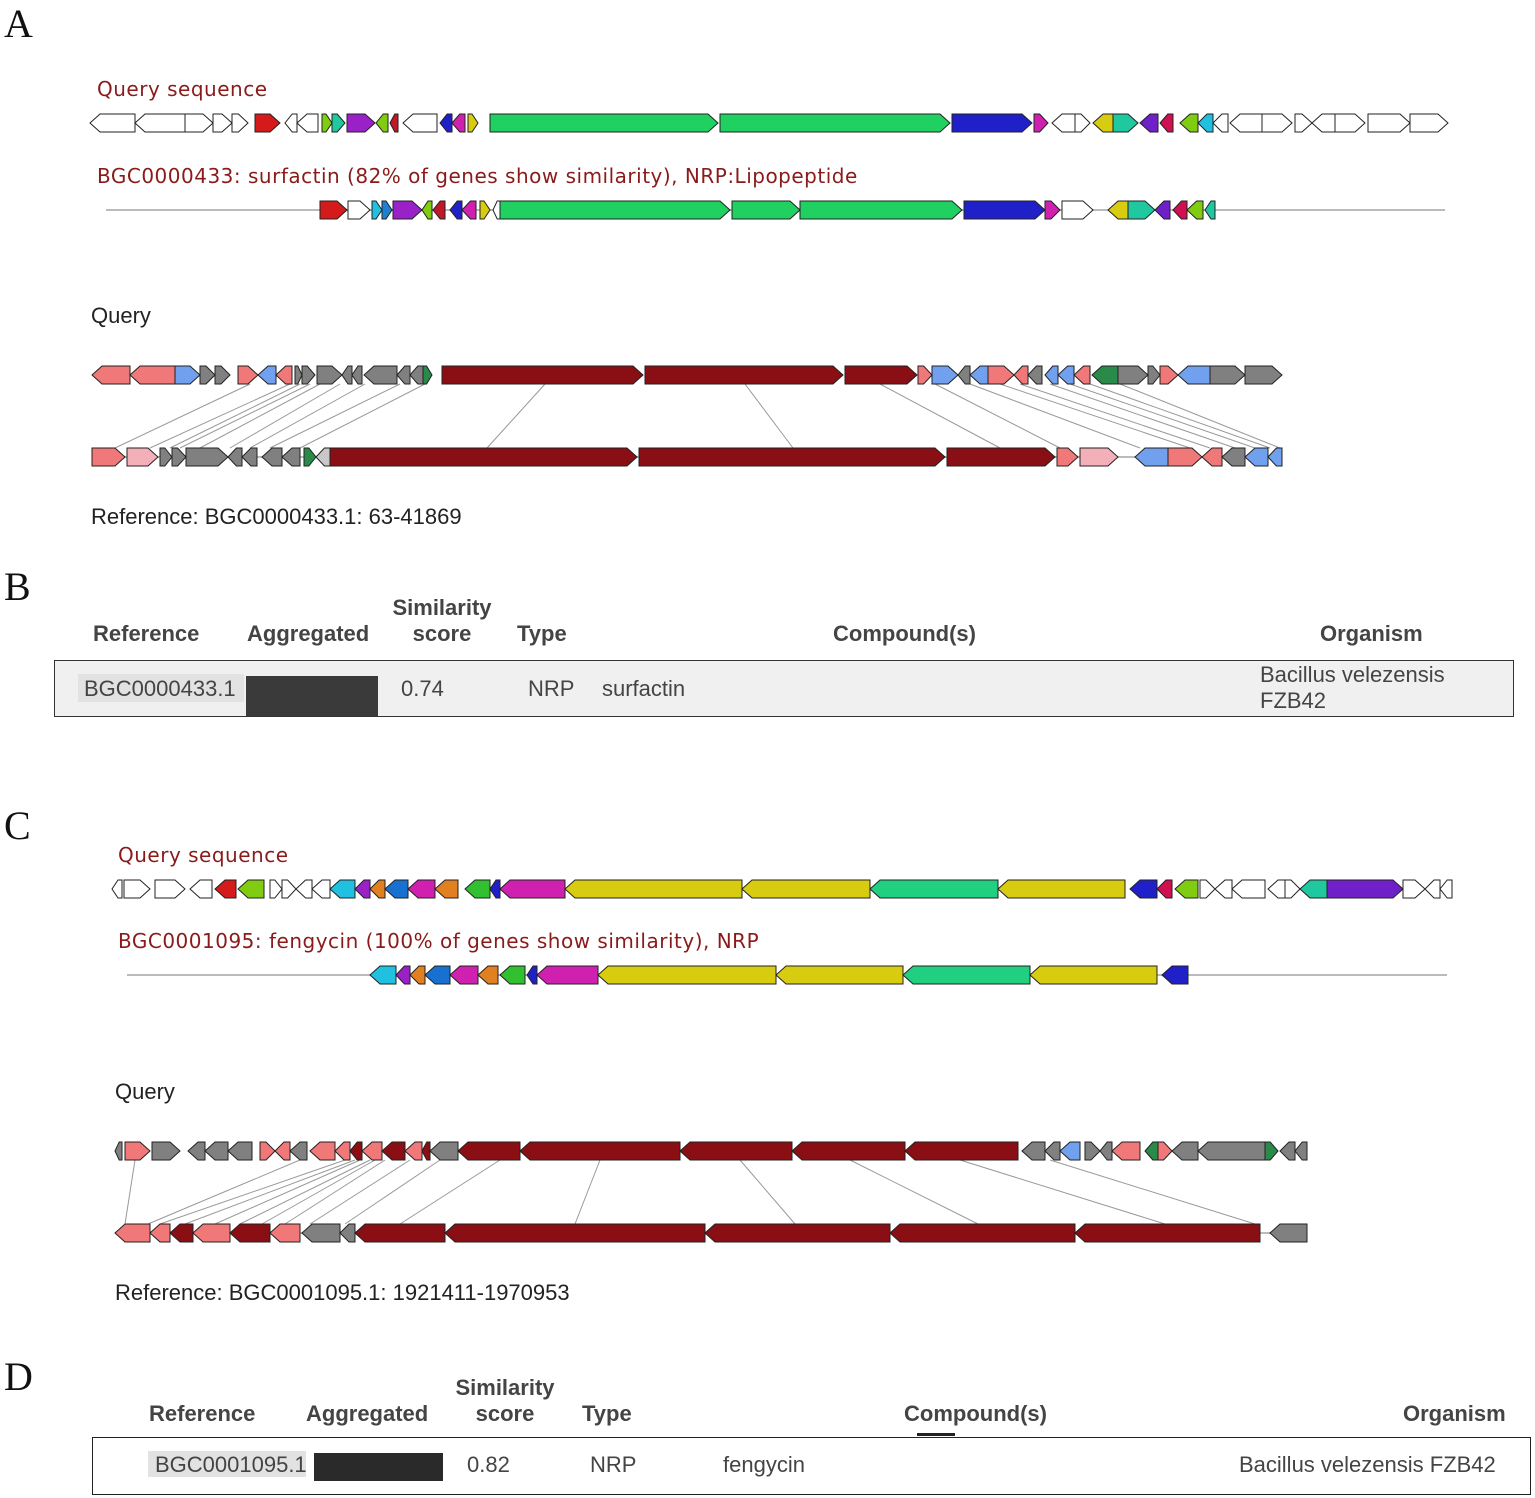 The height and width of the screenshot is (1498, 1535). Describe the element at coordinates (505, 1400) in the screenshot. I see `table-header: Similarity score` at that location.